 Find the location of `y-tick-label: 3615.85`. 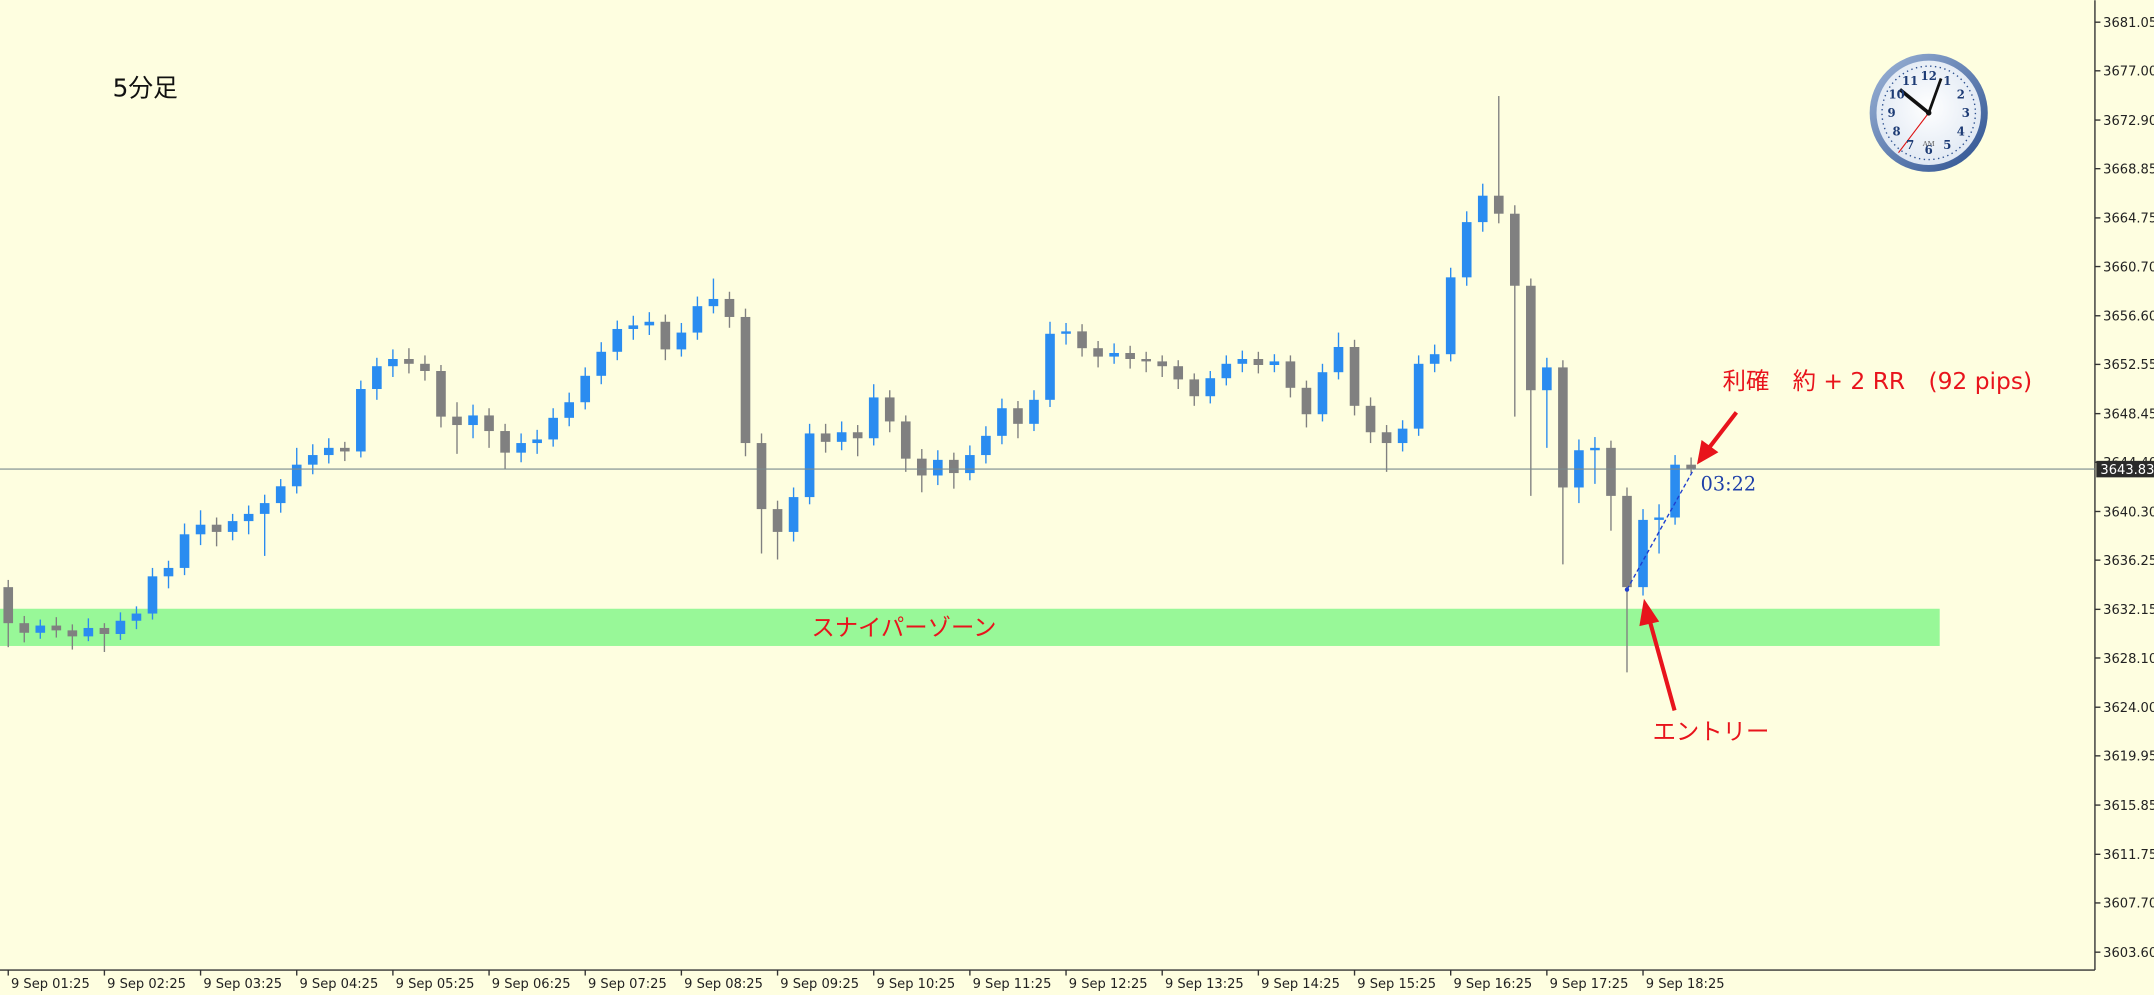

y-tick-label: 3615.85 is located at coordinates (2128, 806).